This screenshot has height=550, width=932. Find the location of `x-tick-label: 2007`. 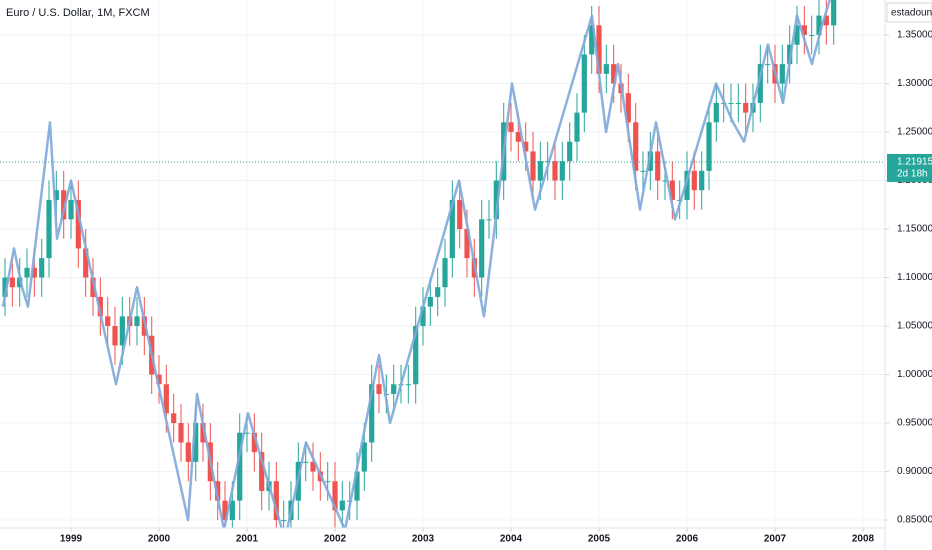

x-tick-label: 2007 is located at coordinates (775, 539).